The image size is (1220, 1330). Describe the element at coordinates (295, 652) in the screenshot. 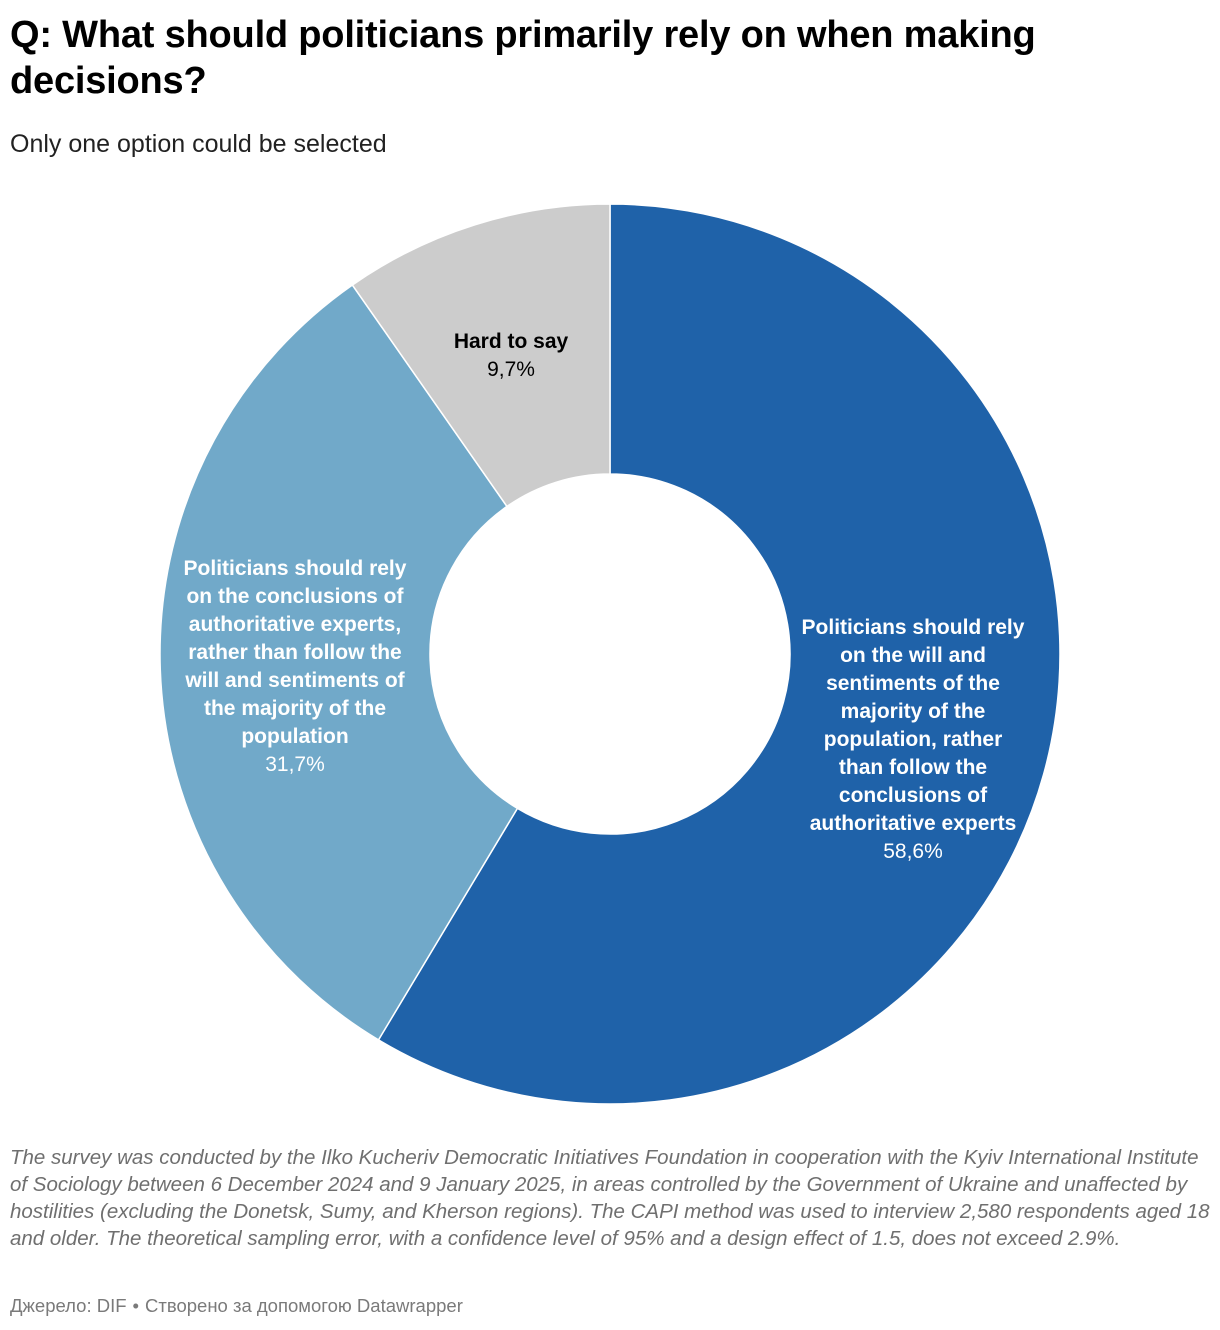

I see `slice-label-line: rather than follow the` at that location.